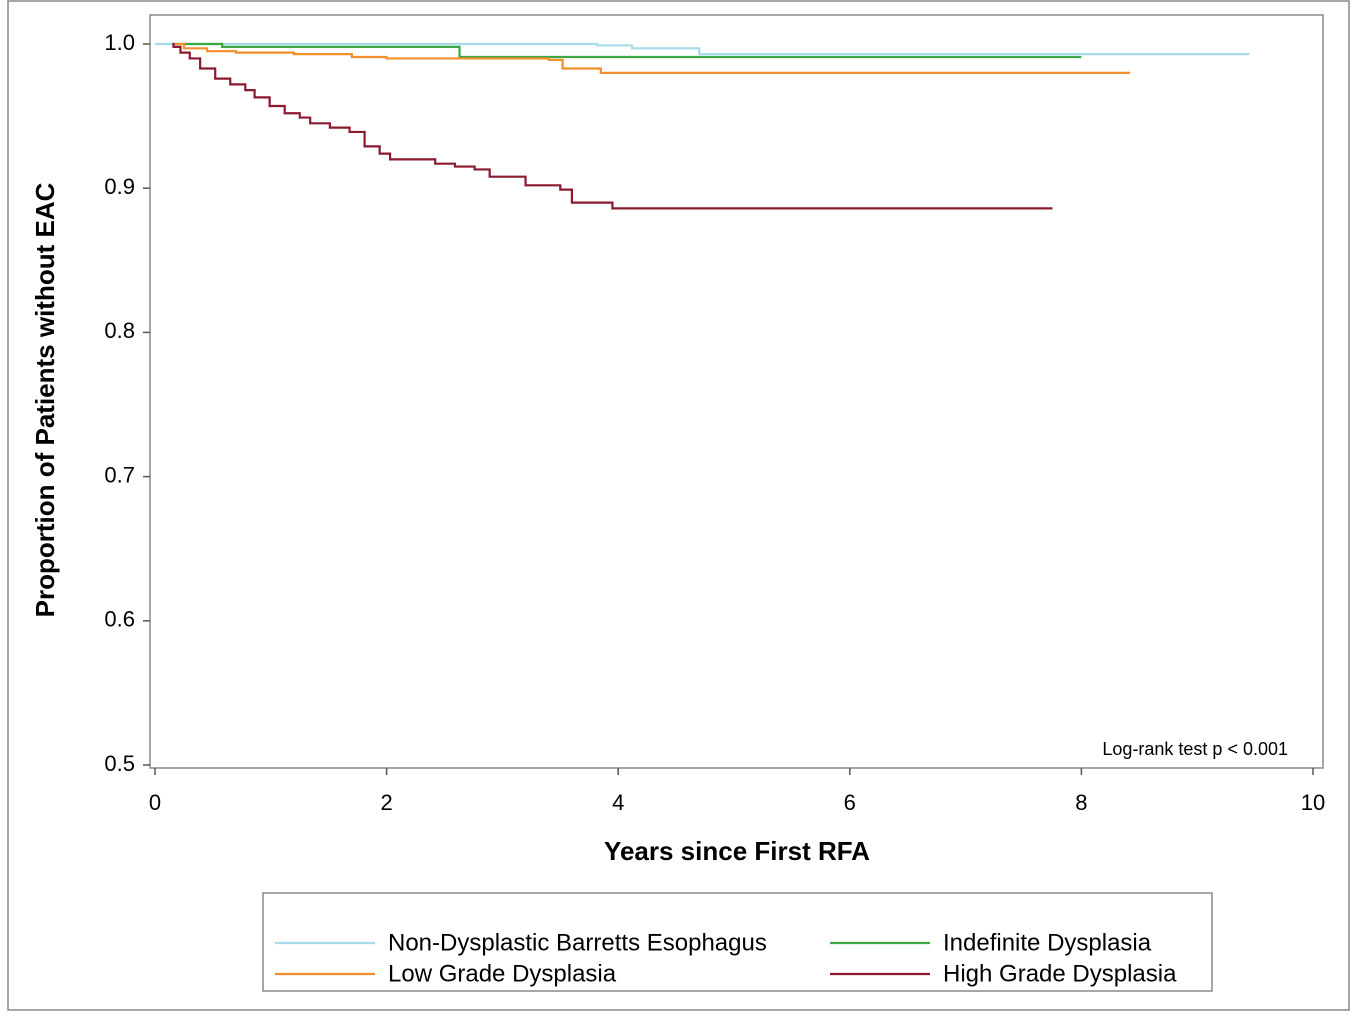 The image size is (1357, 1016). Describe the element at coordinates (386, 802) in the screenshot. I see `x-tick-label: 2` at that location.